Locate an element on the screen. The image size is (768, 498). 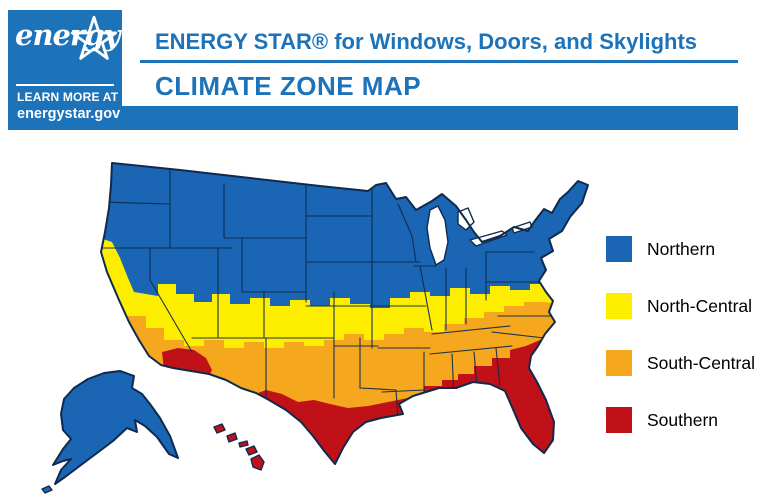
header-divider is located at coordinates (439, 61).